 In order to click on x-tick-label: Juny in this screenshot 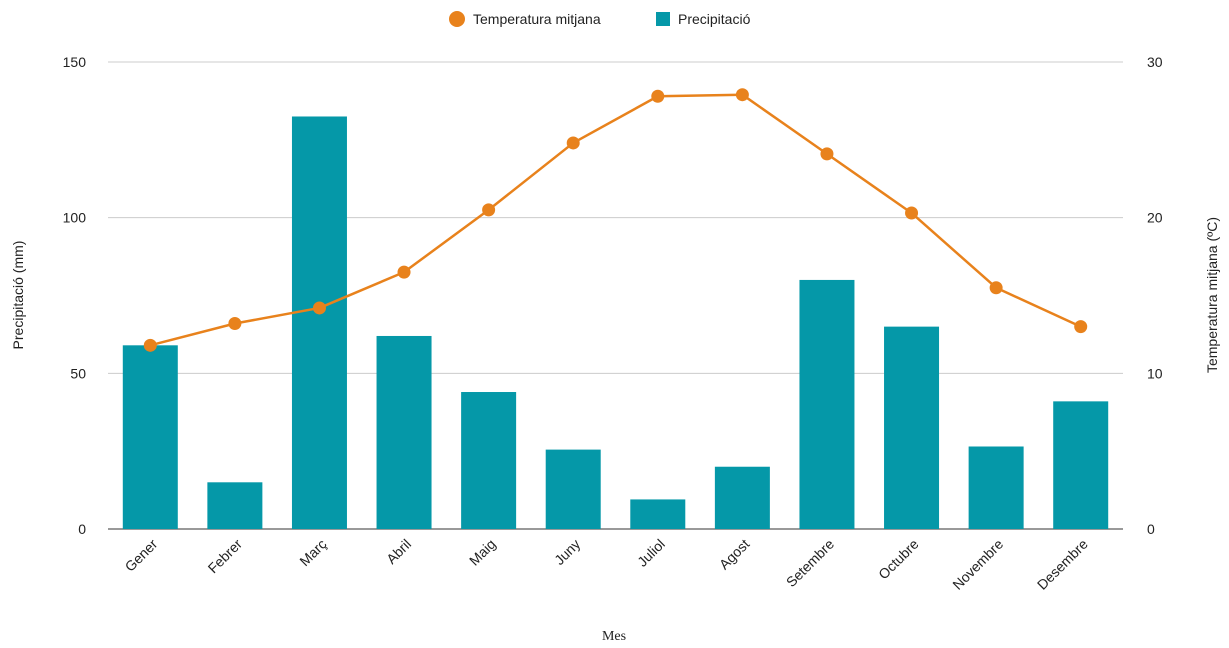, I will do `click(567, 552)`.